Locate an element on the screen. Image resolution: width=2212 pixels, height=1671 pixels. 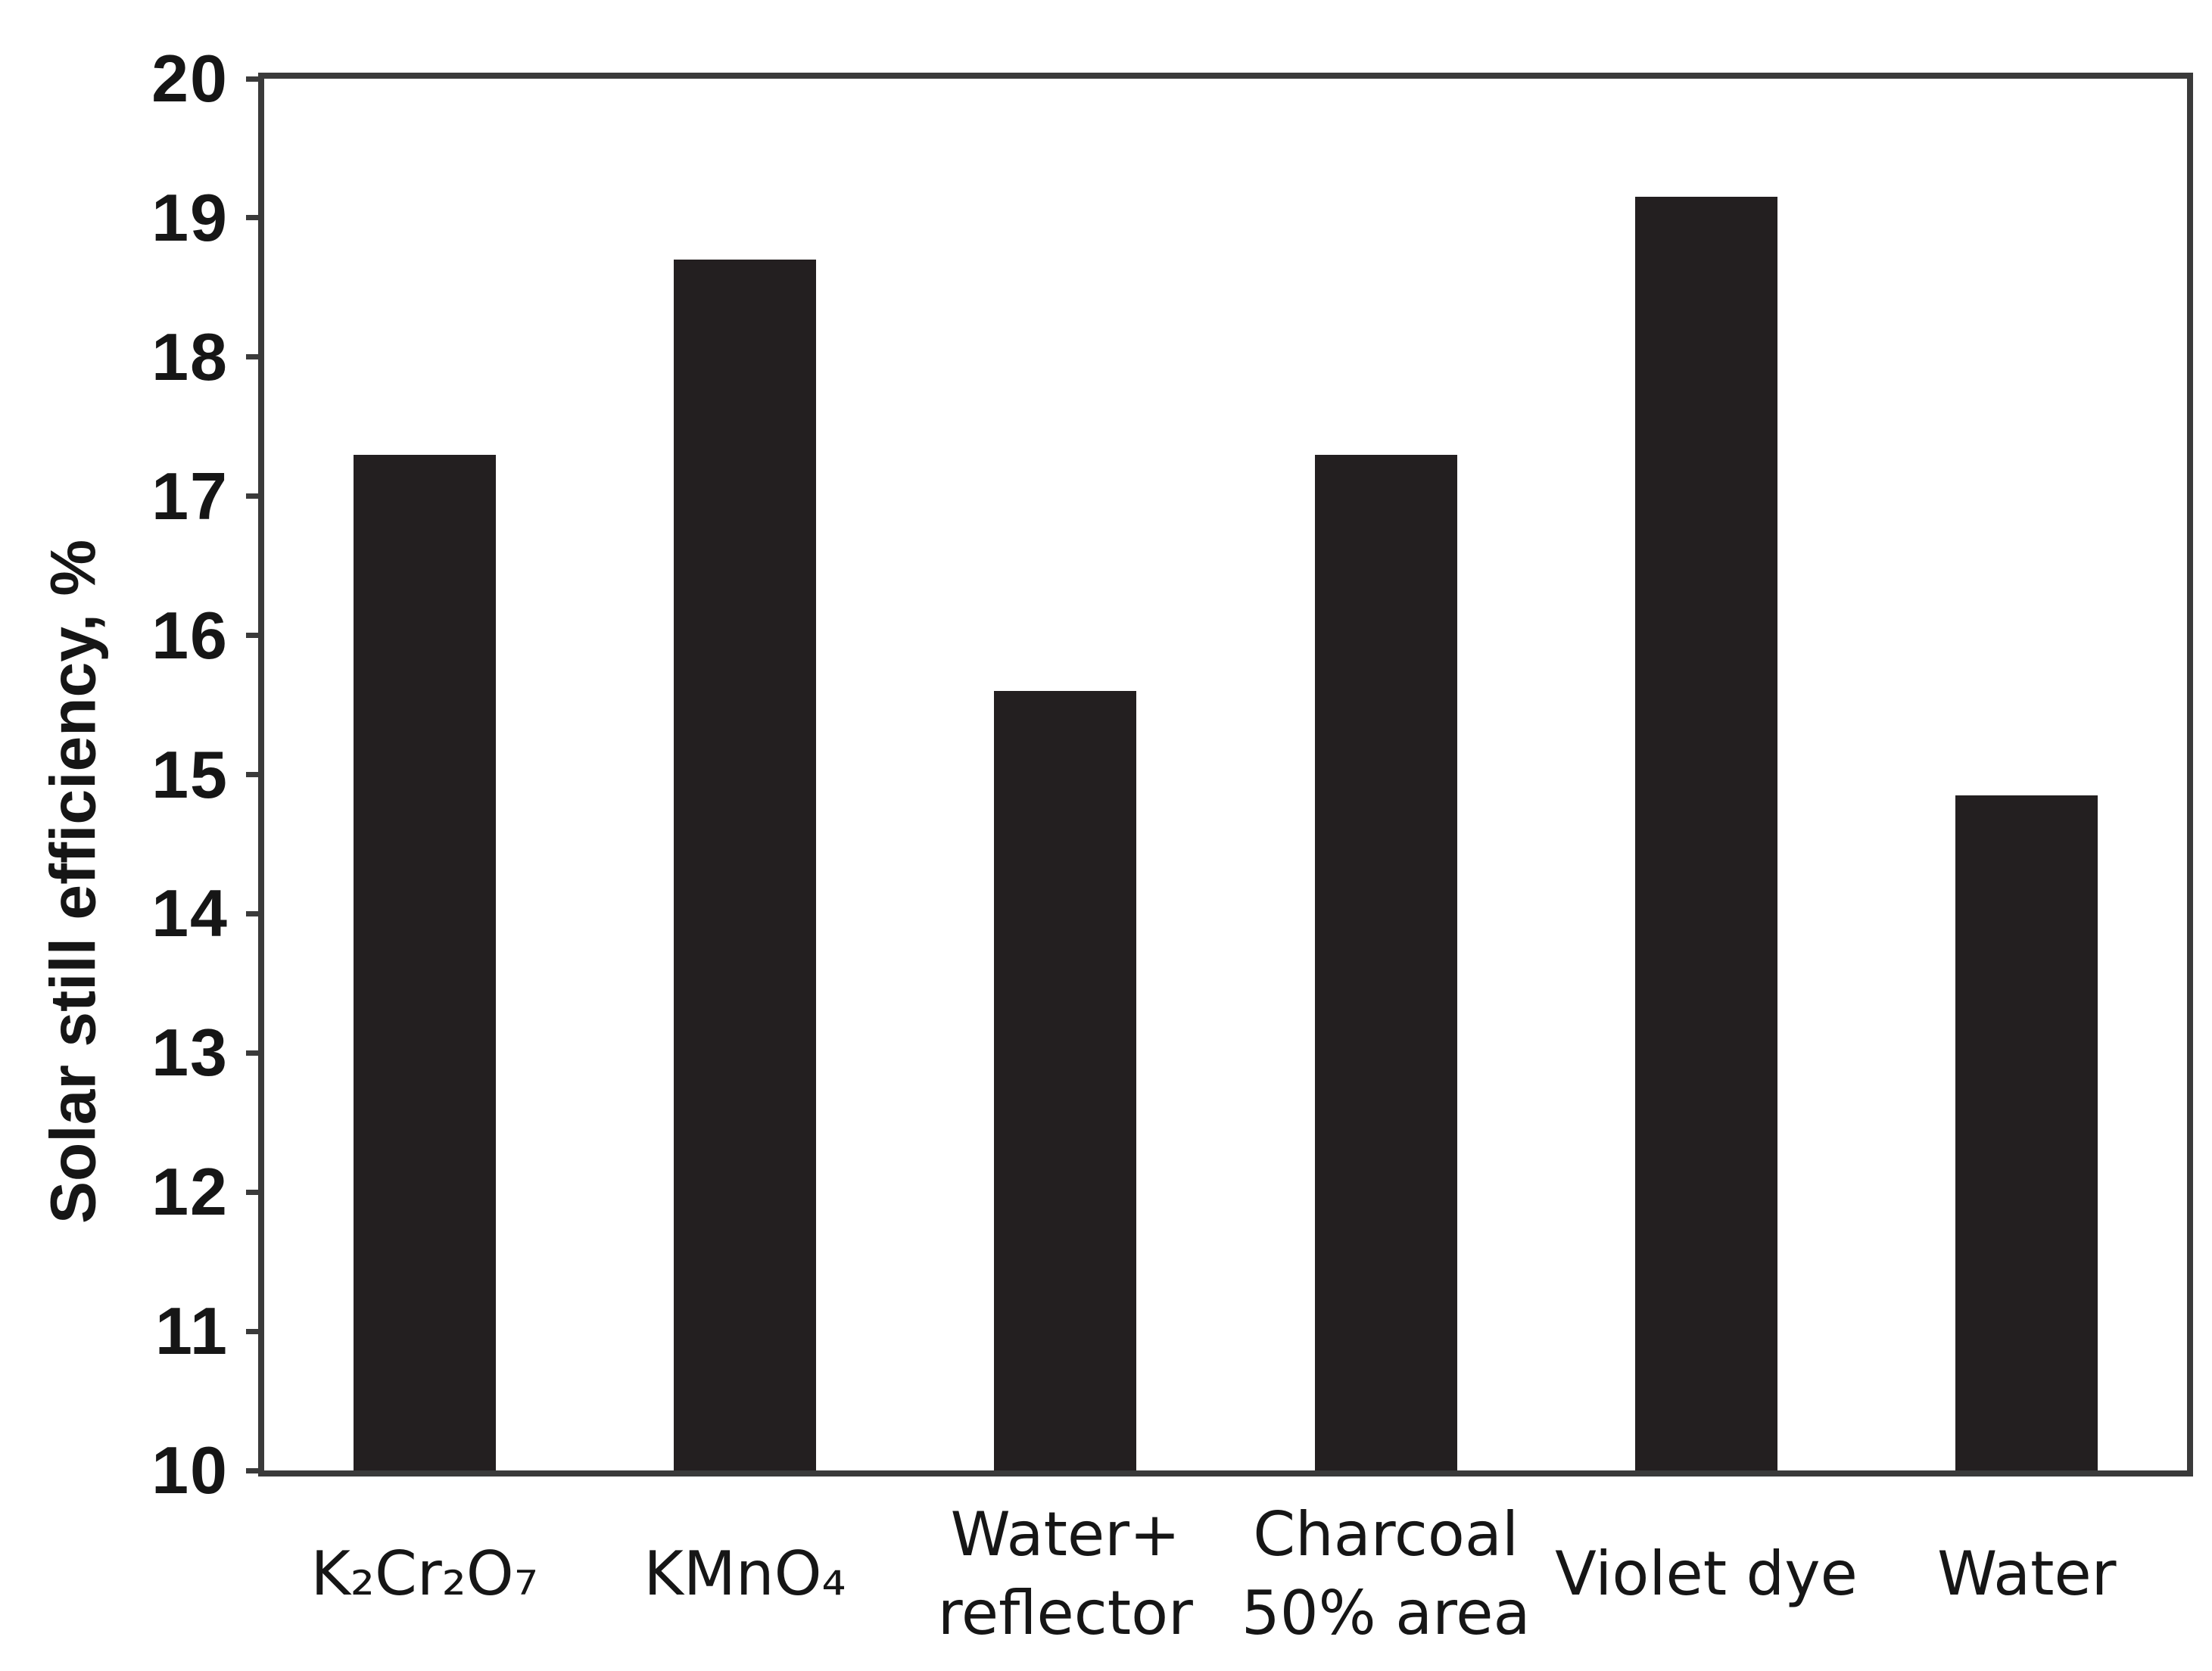
y-axis-tick-label: 11 is located at coordinates (191, 1331).